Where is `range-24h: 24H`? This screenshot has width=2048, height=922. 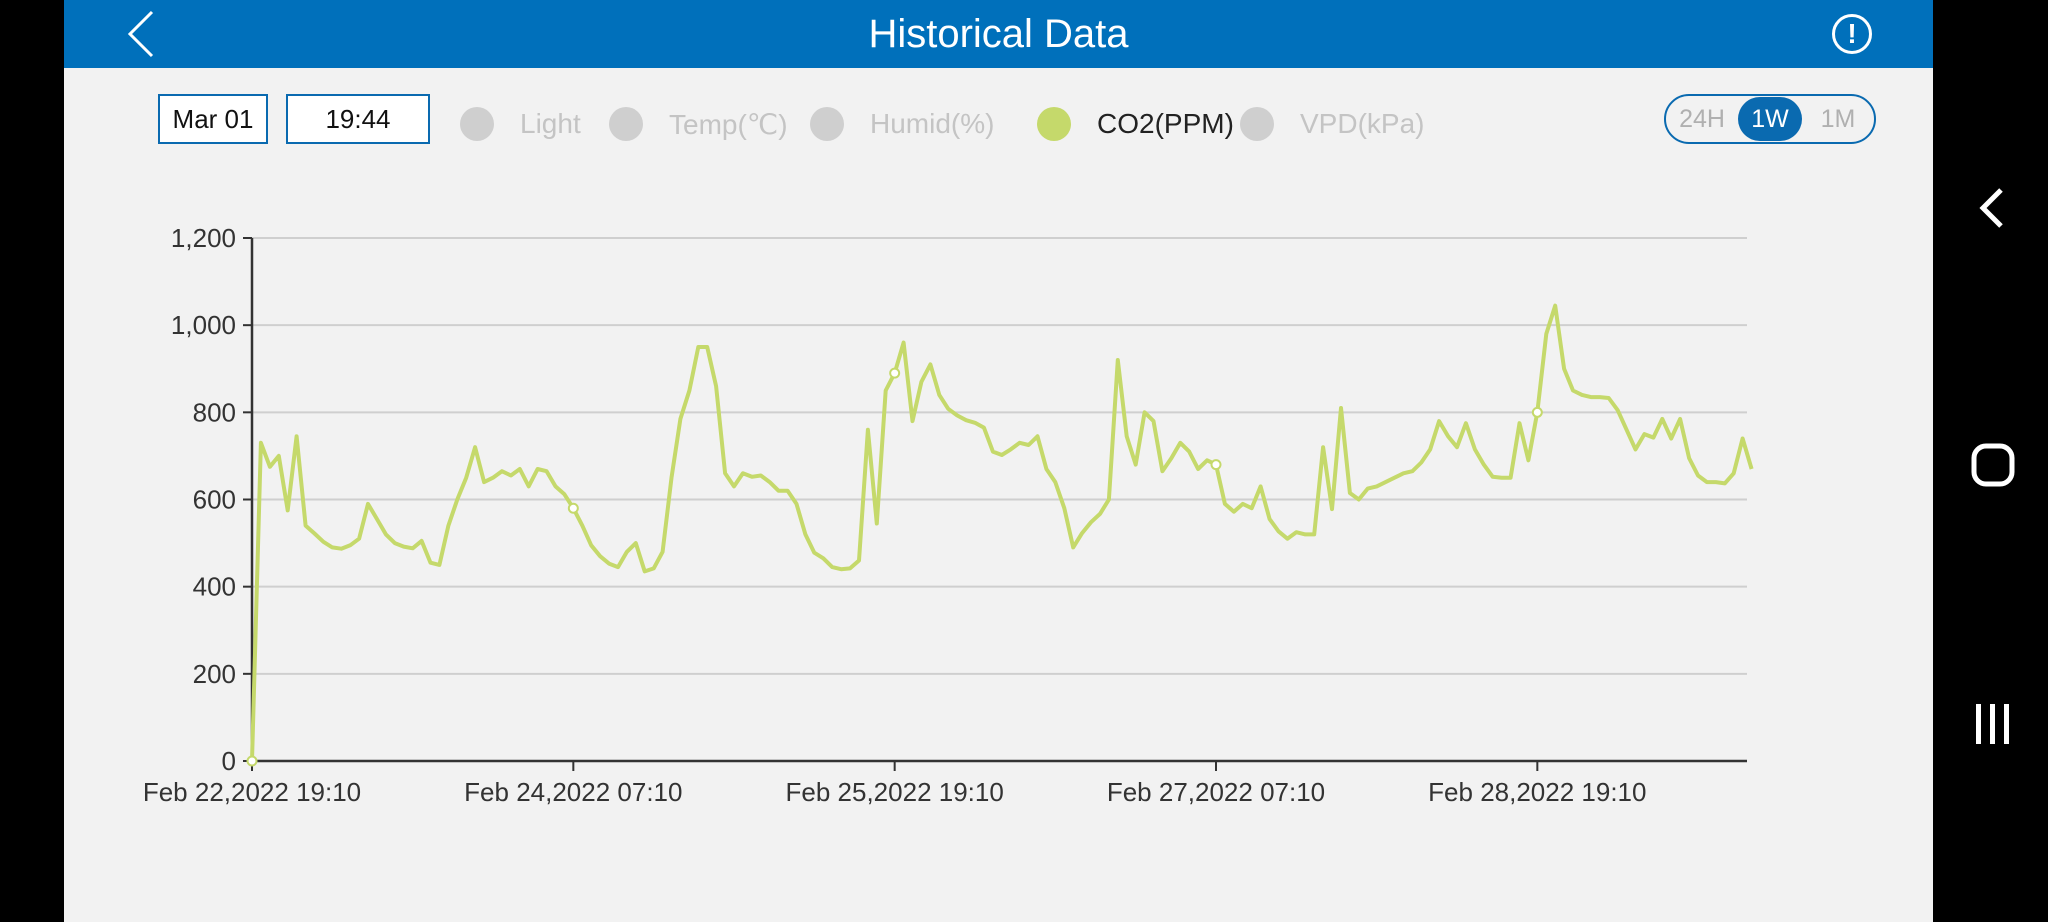
range-24h: 24H is located at coordinates (1702, 119).